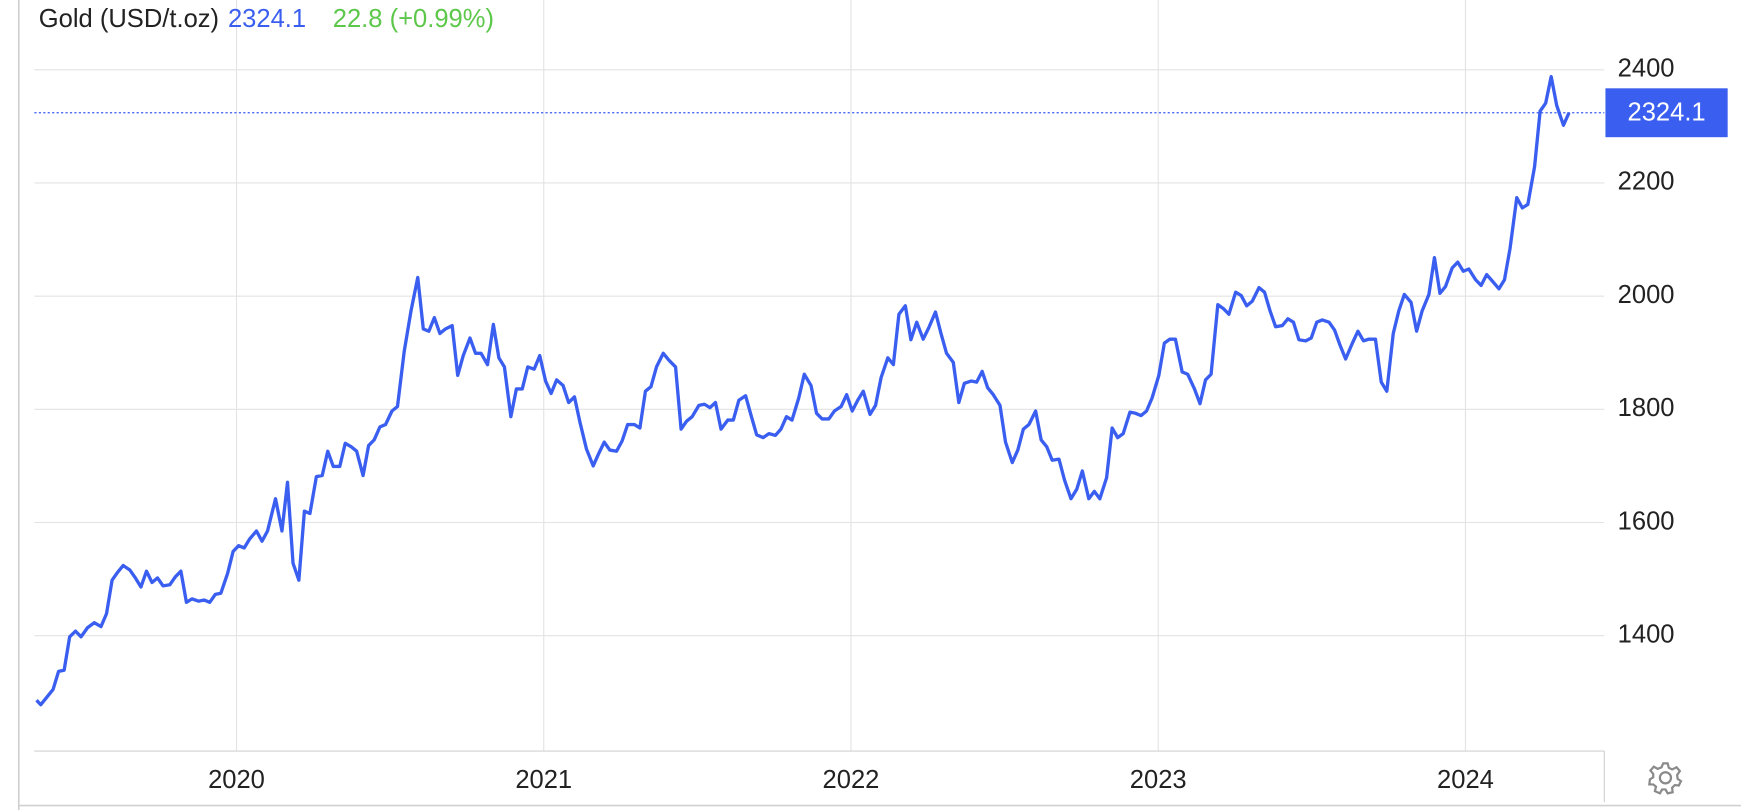 The height and width of the screenshot is (810, 1742). What do you see at coordinates (1158, 780) in the screenshot?
I see `x-tick-label: 2023` at bounding box center [1158, 780].